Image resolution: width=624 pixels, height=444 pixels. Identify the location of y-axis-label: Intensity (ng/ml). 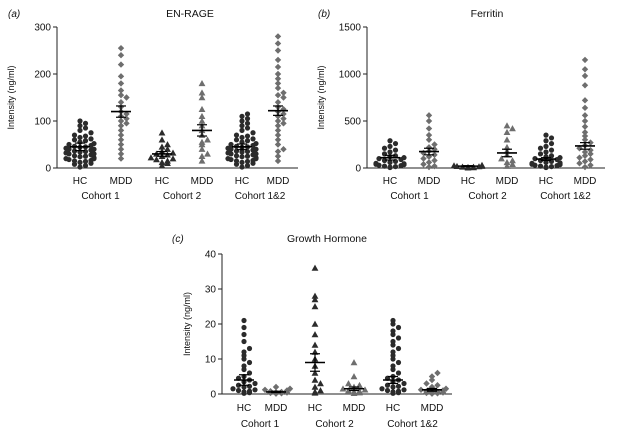
(321, 97).